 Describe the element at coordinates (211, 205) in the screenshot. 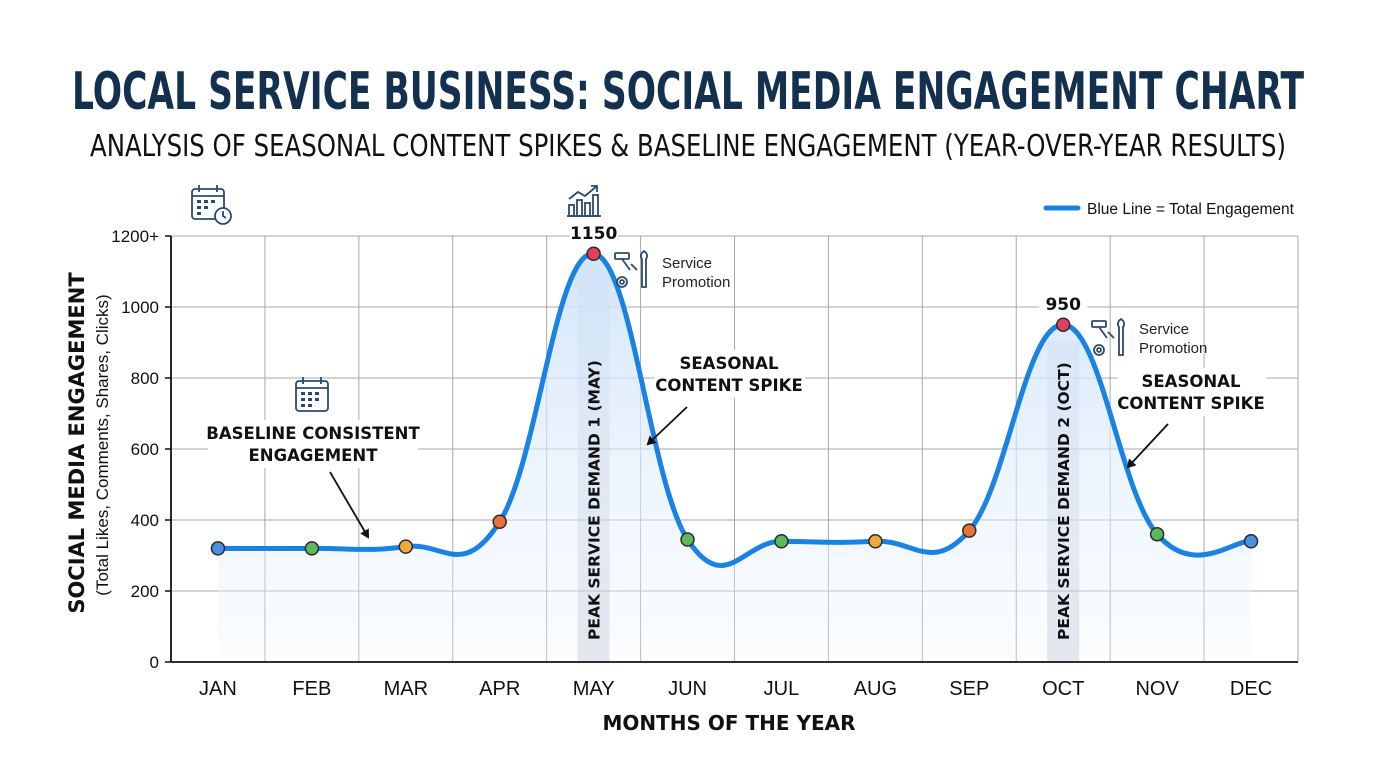

I see `calendar-clock-icon` at that location.